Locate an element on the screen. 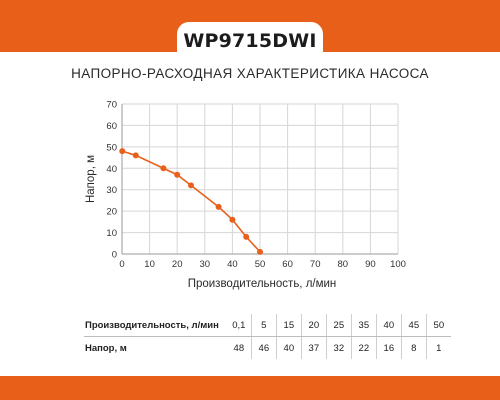  x-axis-label: Производительность, л/мин is located at coordinates (262, 284).